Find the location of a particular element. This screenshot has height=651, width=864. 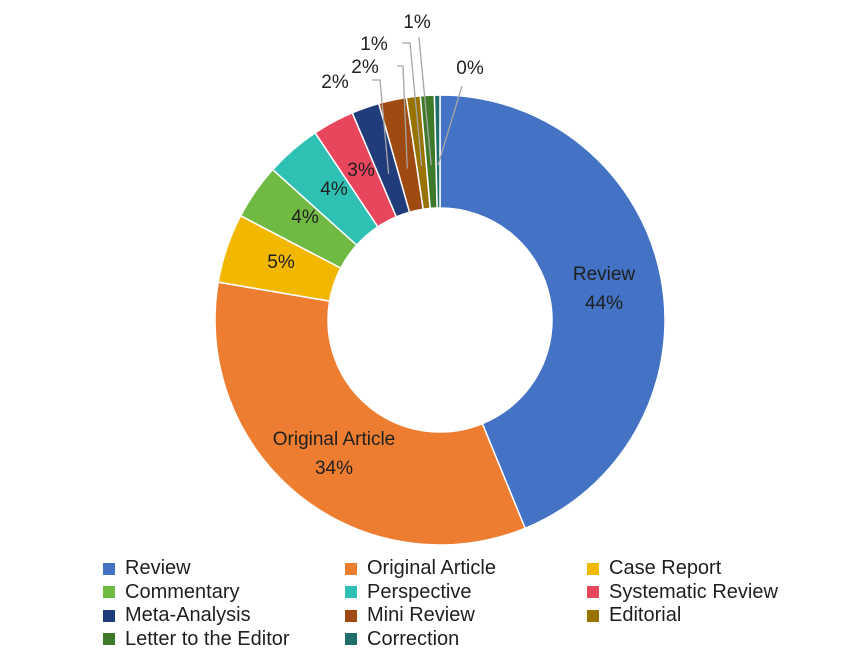

legend-item-commentary: Commentary is located at coordinates (224, 593).